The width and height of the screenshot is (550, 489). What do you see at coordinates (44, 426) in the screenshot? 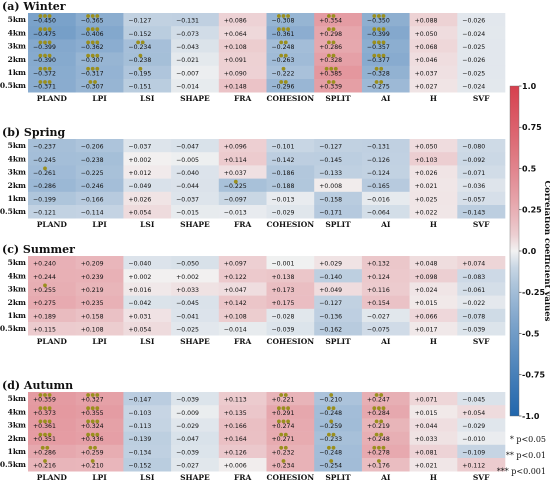
I see `cell-value: +0.361` at bounding box center [44, 426].